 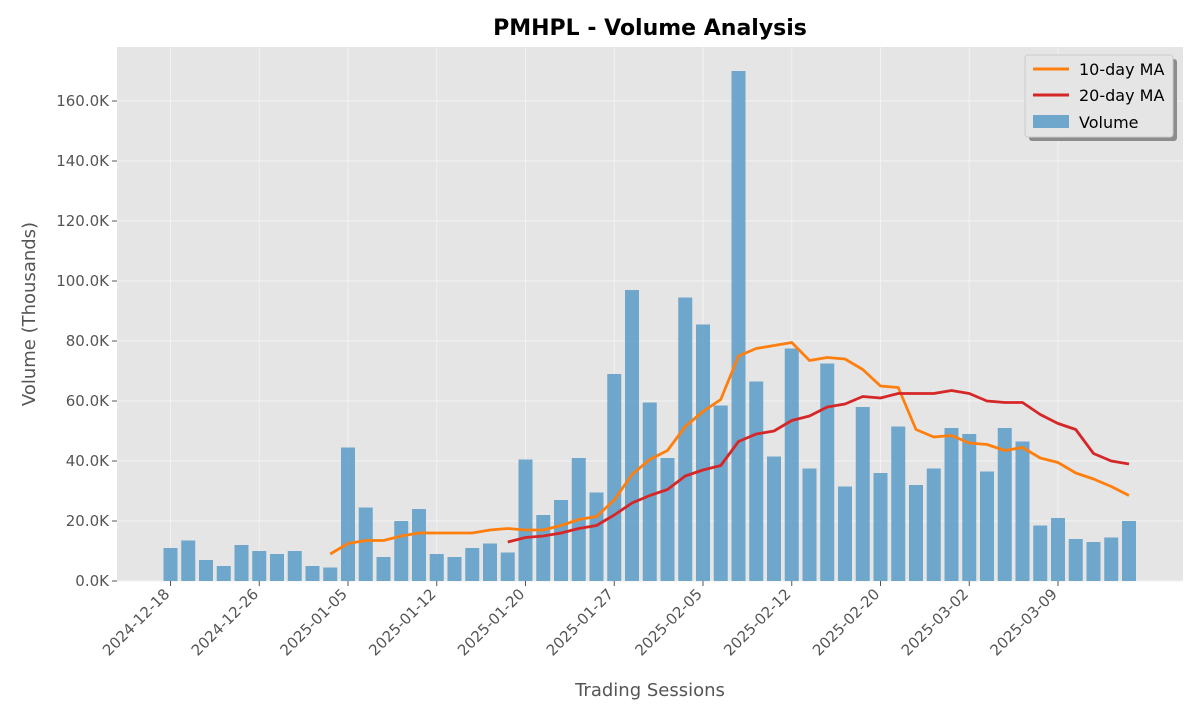 What do you see at coordinates (757, 622) in the screenshot?
I see `x-tick-label: 2025-02-12` at bounding box center [757, 622].